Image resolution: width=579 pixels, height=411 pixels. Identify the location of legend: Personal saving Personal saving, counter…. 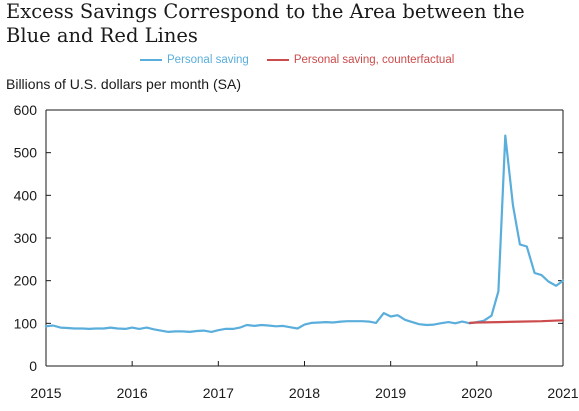
(297, 60).